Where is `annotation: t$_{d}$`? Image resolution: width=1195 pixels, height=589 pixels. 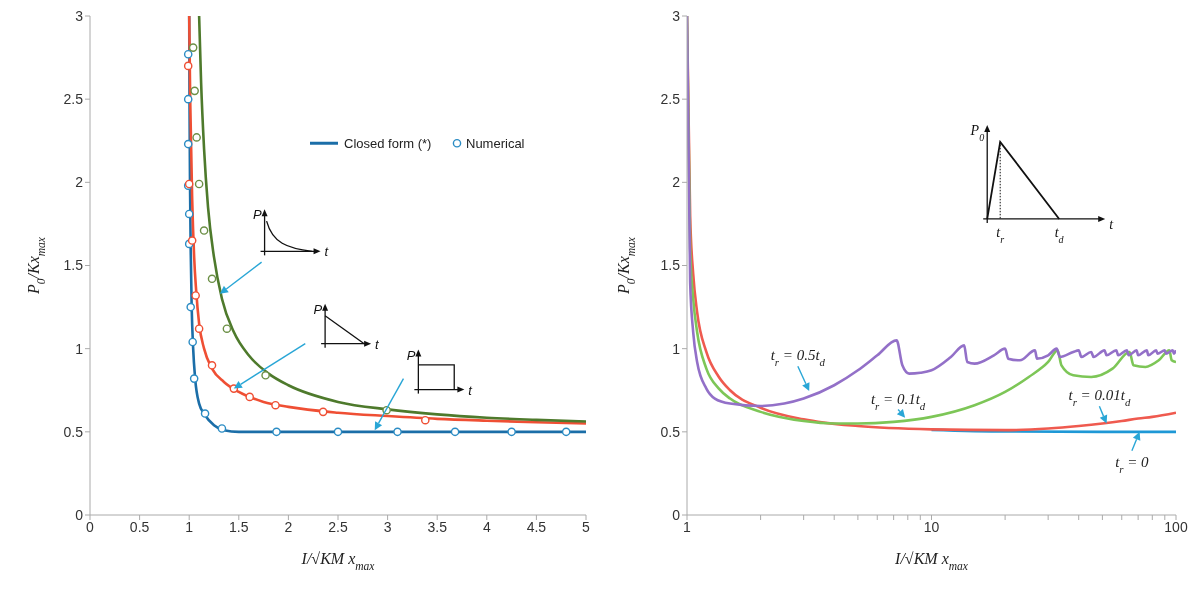 annotation: t$_{d}$ is located at coordinates (1059, 234).